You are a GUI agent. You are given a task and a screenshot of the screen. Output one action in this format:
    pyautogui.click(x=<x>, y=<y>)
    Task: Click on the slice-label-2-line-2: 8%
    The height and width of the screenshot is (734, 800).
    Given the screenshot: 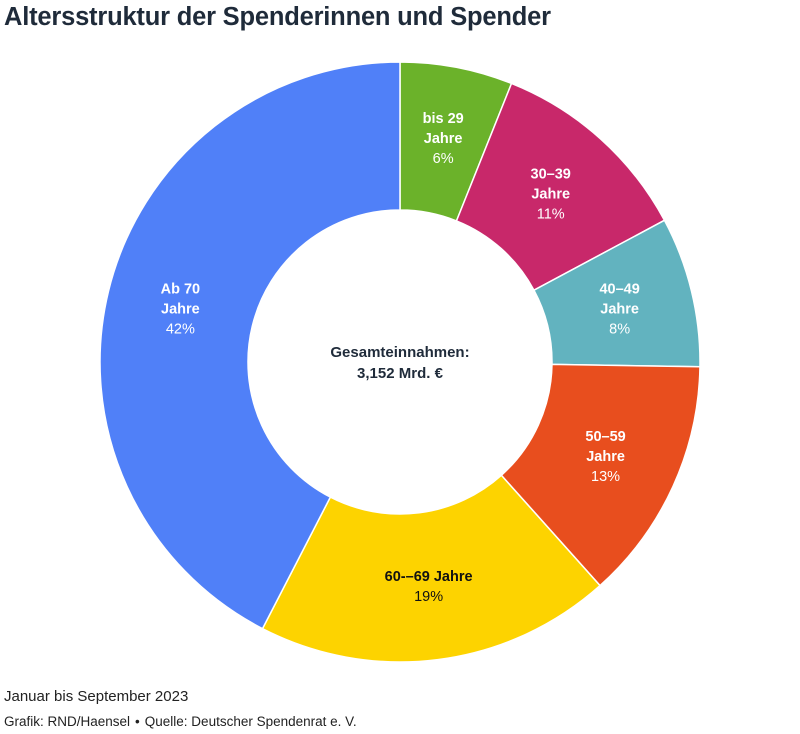 What is the action you would take?
    pyautogui.click(x=619, y=330)
    